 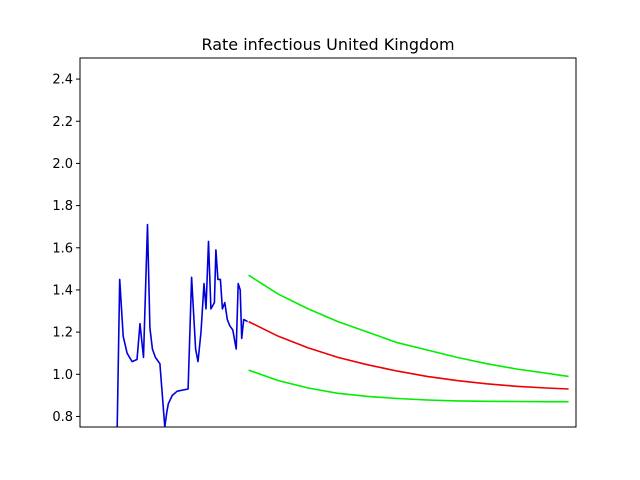 What do you see at coordinates (62, 333) in the screenshot?
I see `y-tick-label: 1.2` at bounding box center [62, 333].